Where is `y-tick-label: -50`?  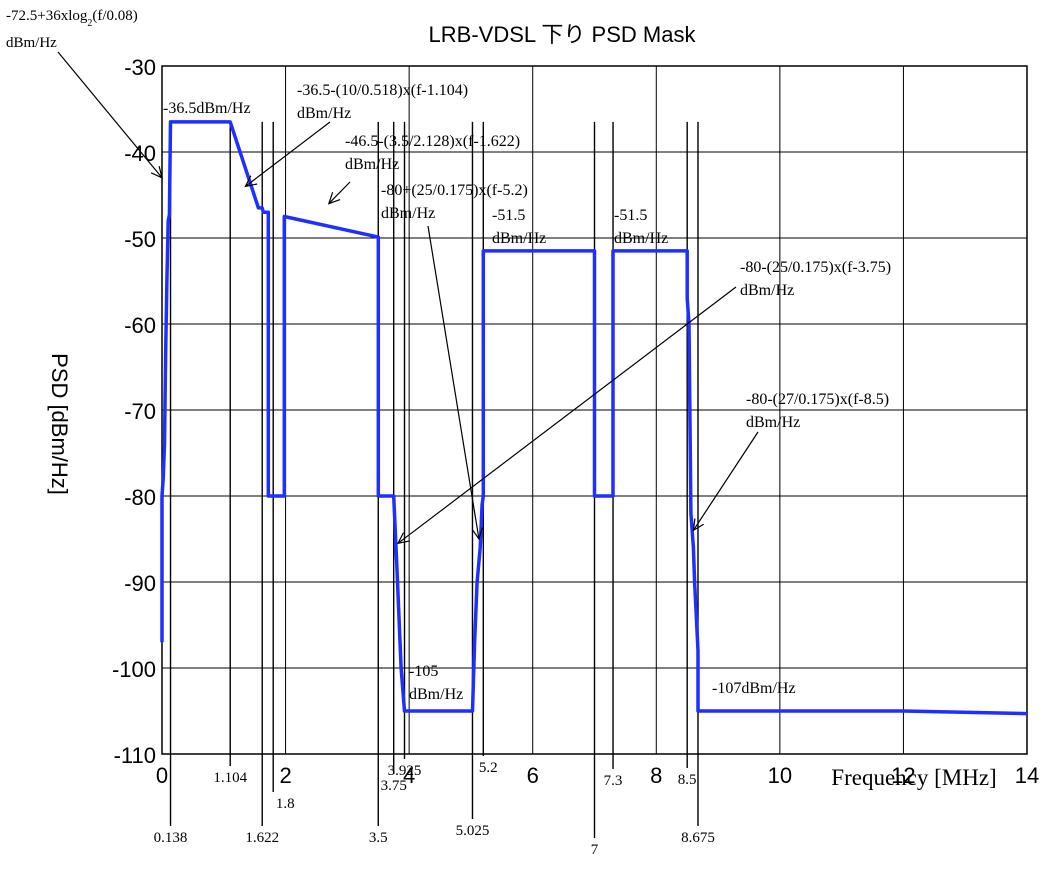
y-tick-label: -50 is located at coordinates (140, 239).